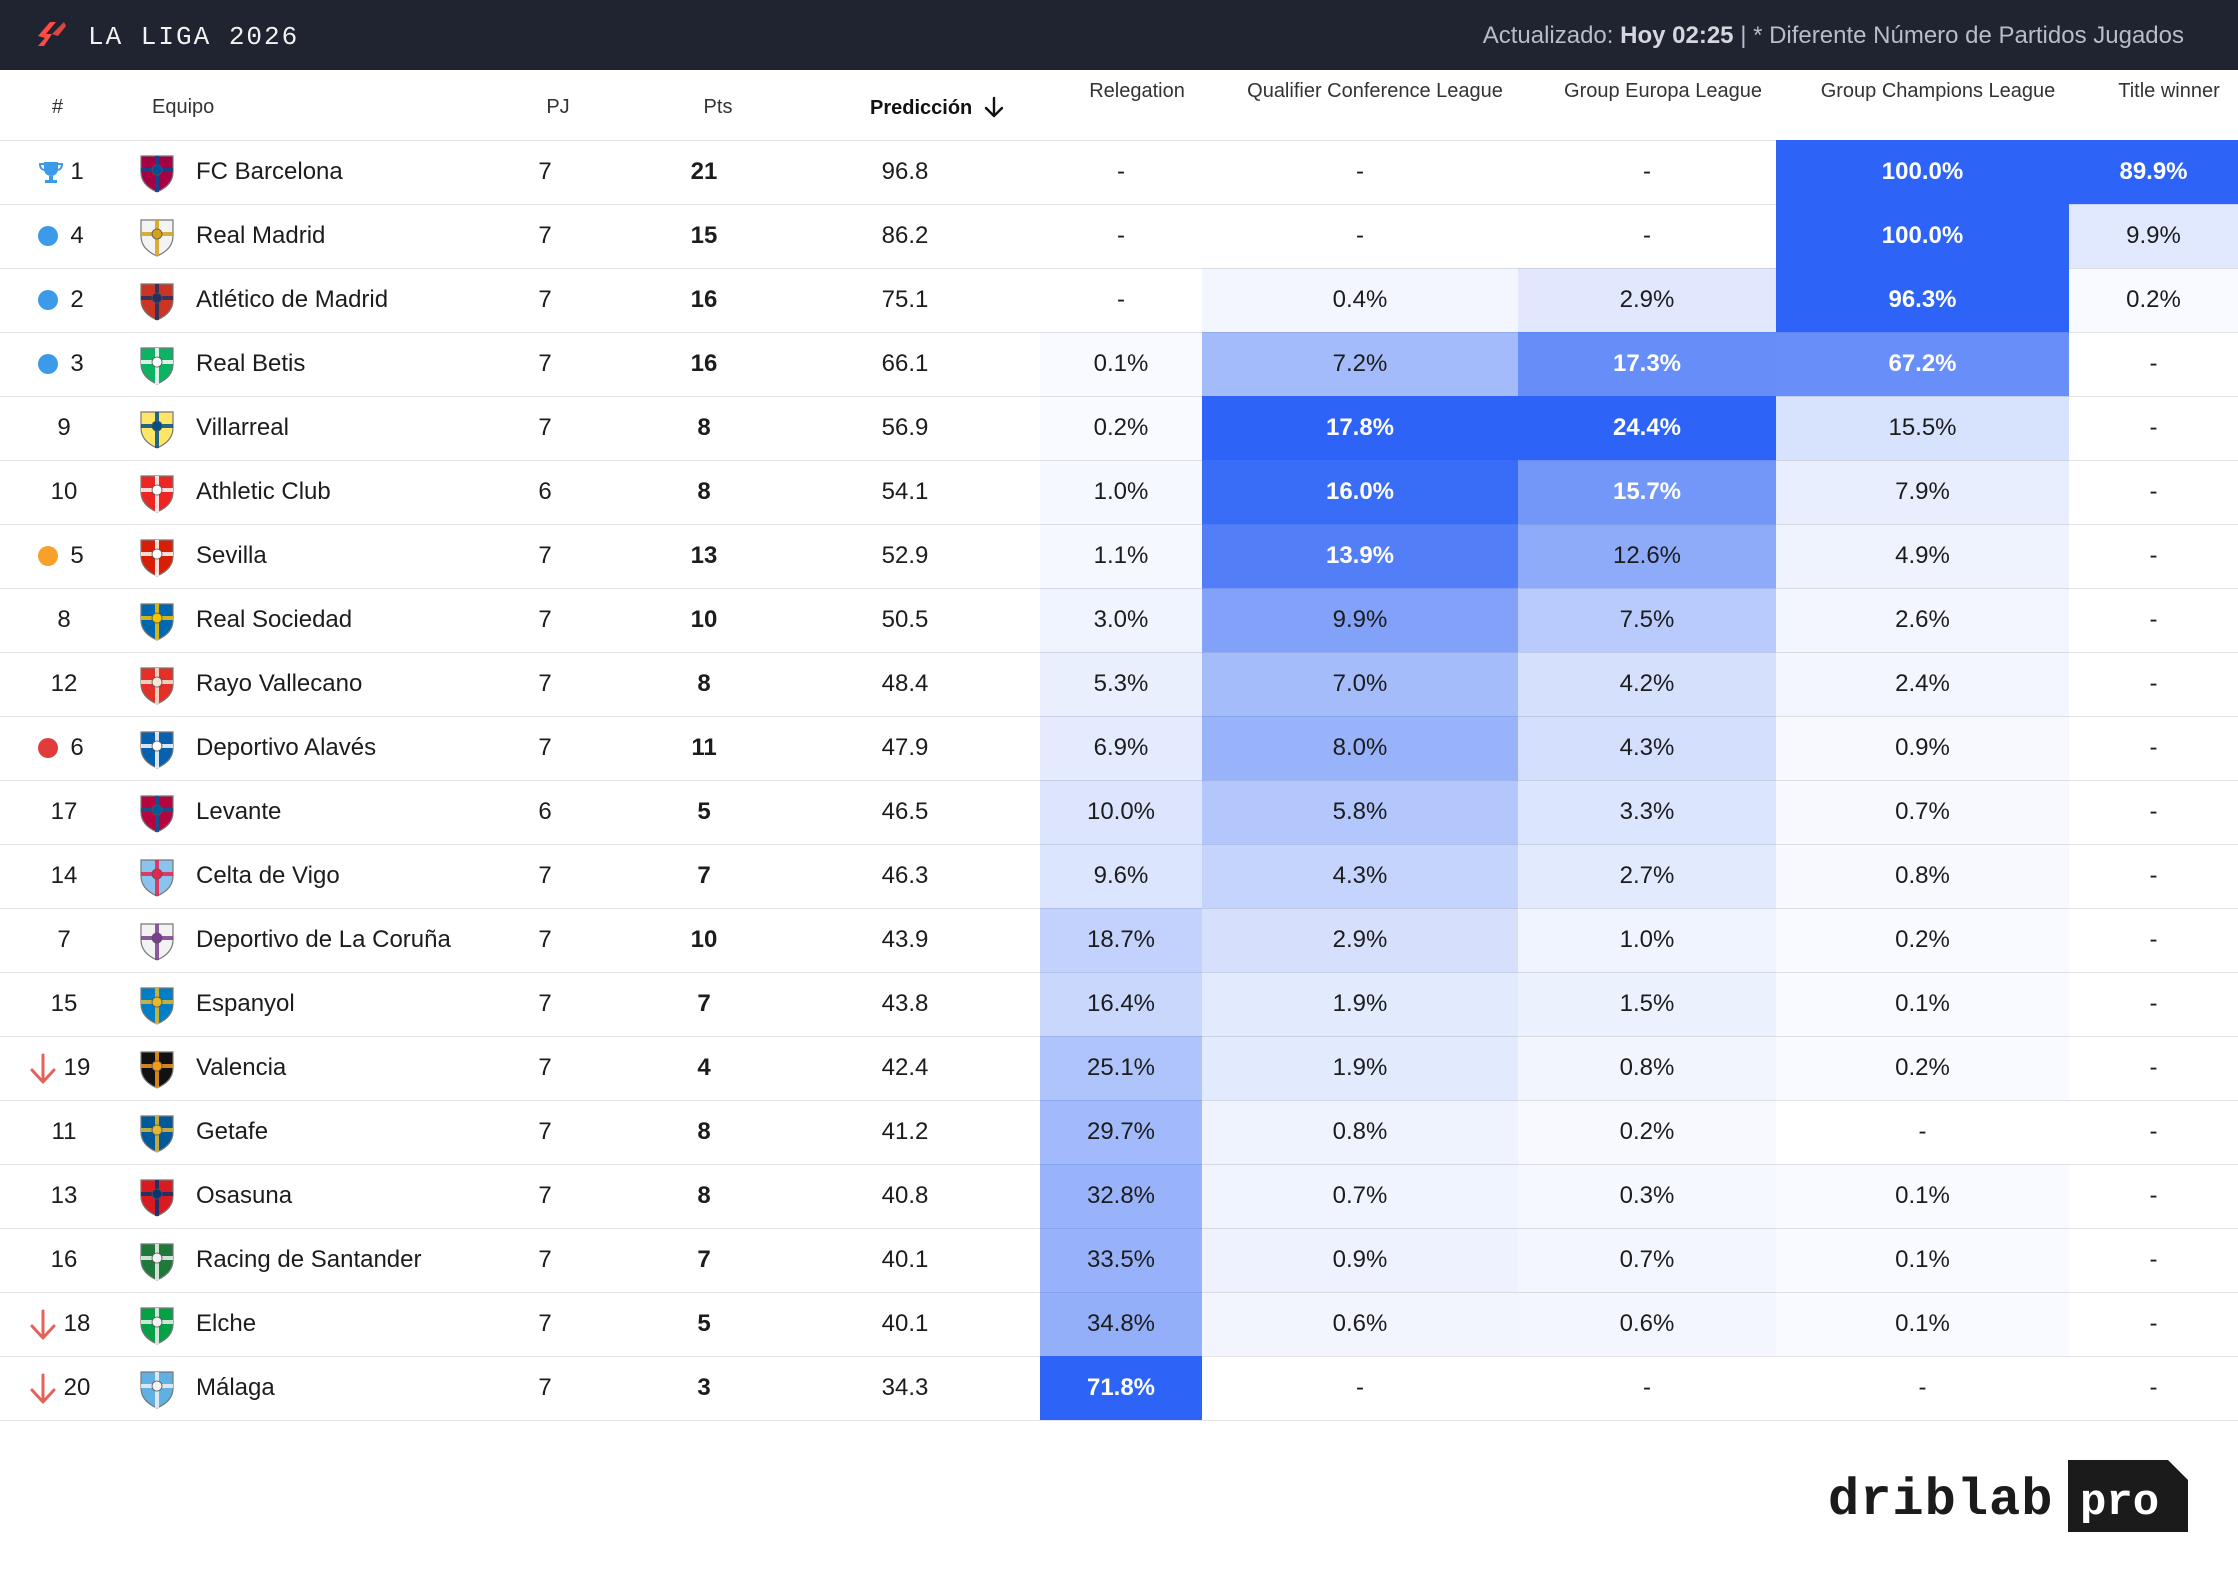 This screenshot has height=1580, width=2238. I want to click on rel-probability-cell: 29.7%, so click(1121, 1132).